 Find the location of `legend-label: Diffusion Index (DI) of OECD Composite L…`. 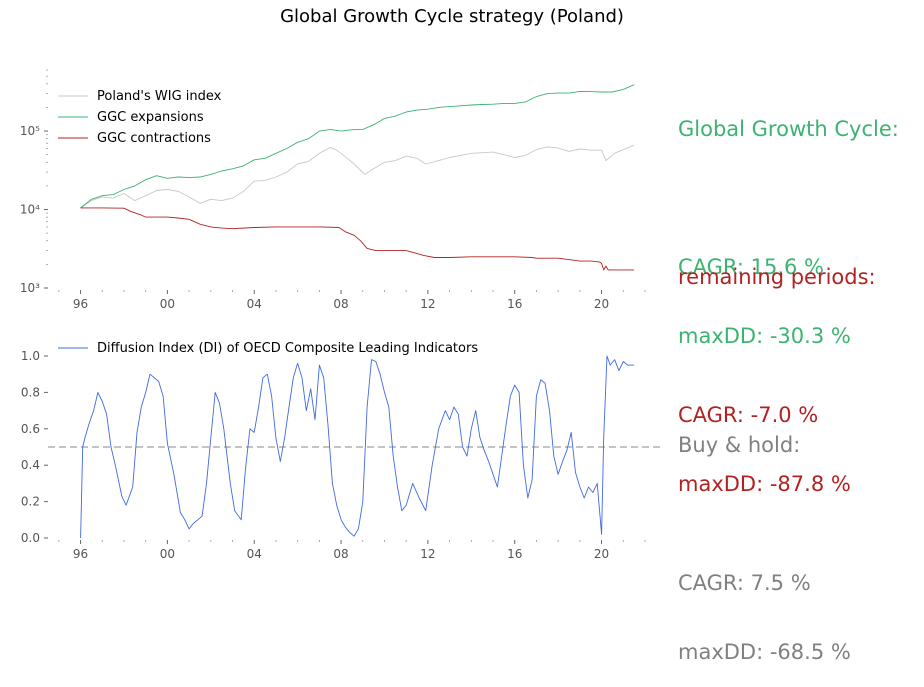

legend-label: Diffusion Index (DI) of OECD Composite L… is located at coordinates (287, 348).